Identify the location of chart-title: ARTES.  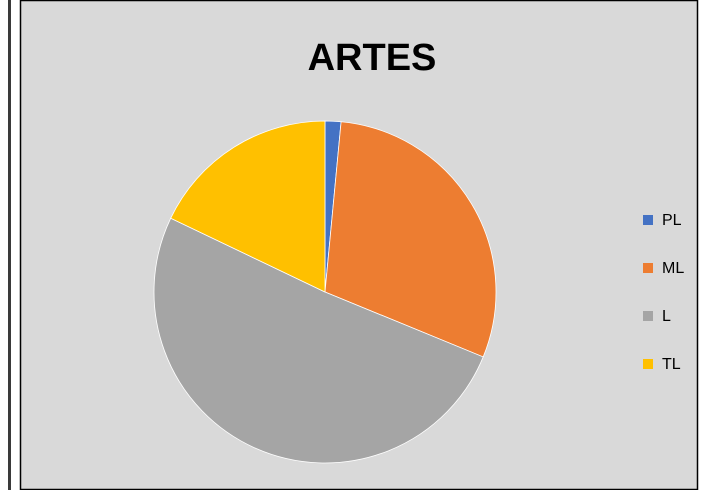
(372, 58).